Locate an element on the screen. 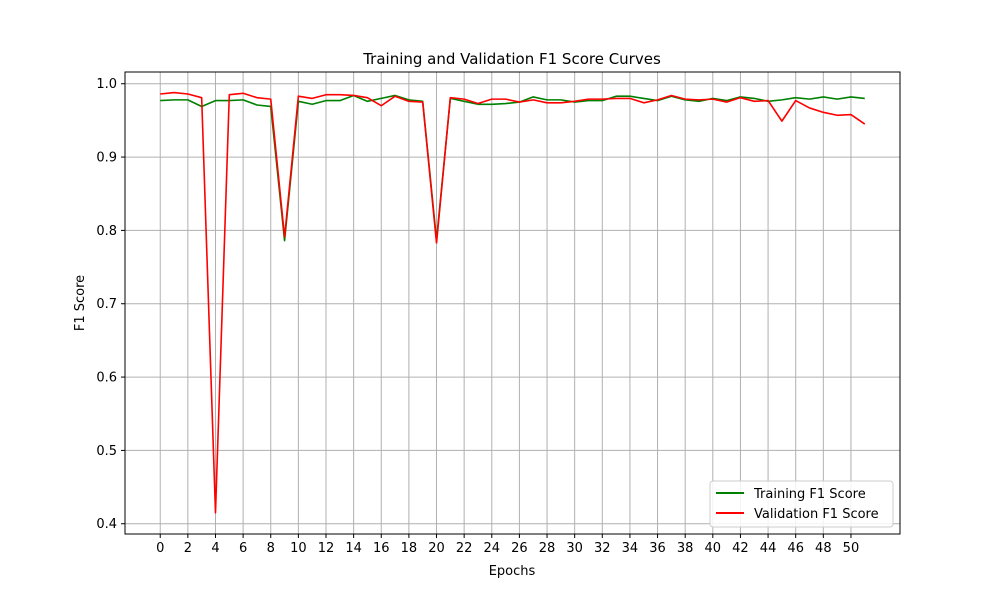  y-axis-ticks: 0.4 0.5 0.6 0.7 0.8 0.9 1.0 is located at coordinates (110, 304).